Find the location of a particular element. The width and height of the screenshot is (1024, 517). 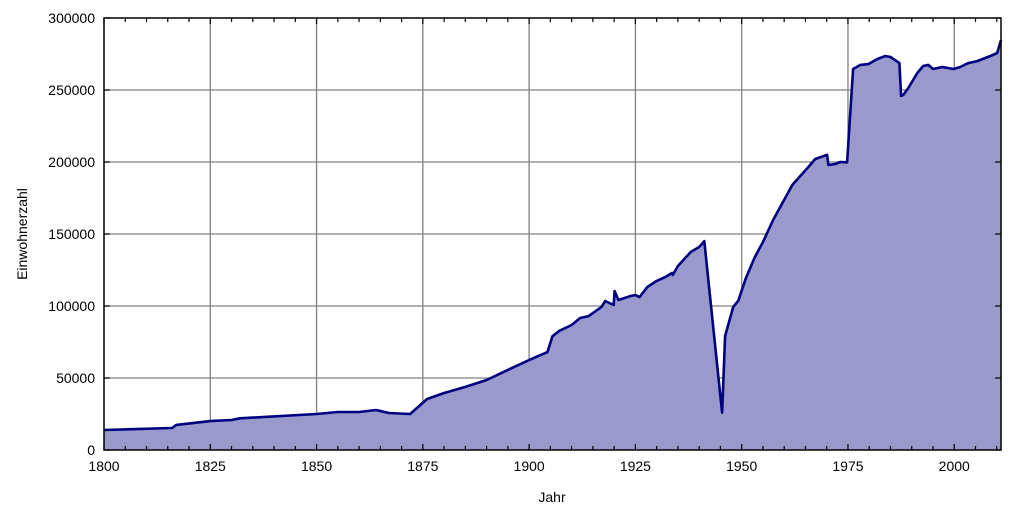

x-tick-label: 1900 is located at coordinates (529, 466).